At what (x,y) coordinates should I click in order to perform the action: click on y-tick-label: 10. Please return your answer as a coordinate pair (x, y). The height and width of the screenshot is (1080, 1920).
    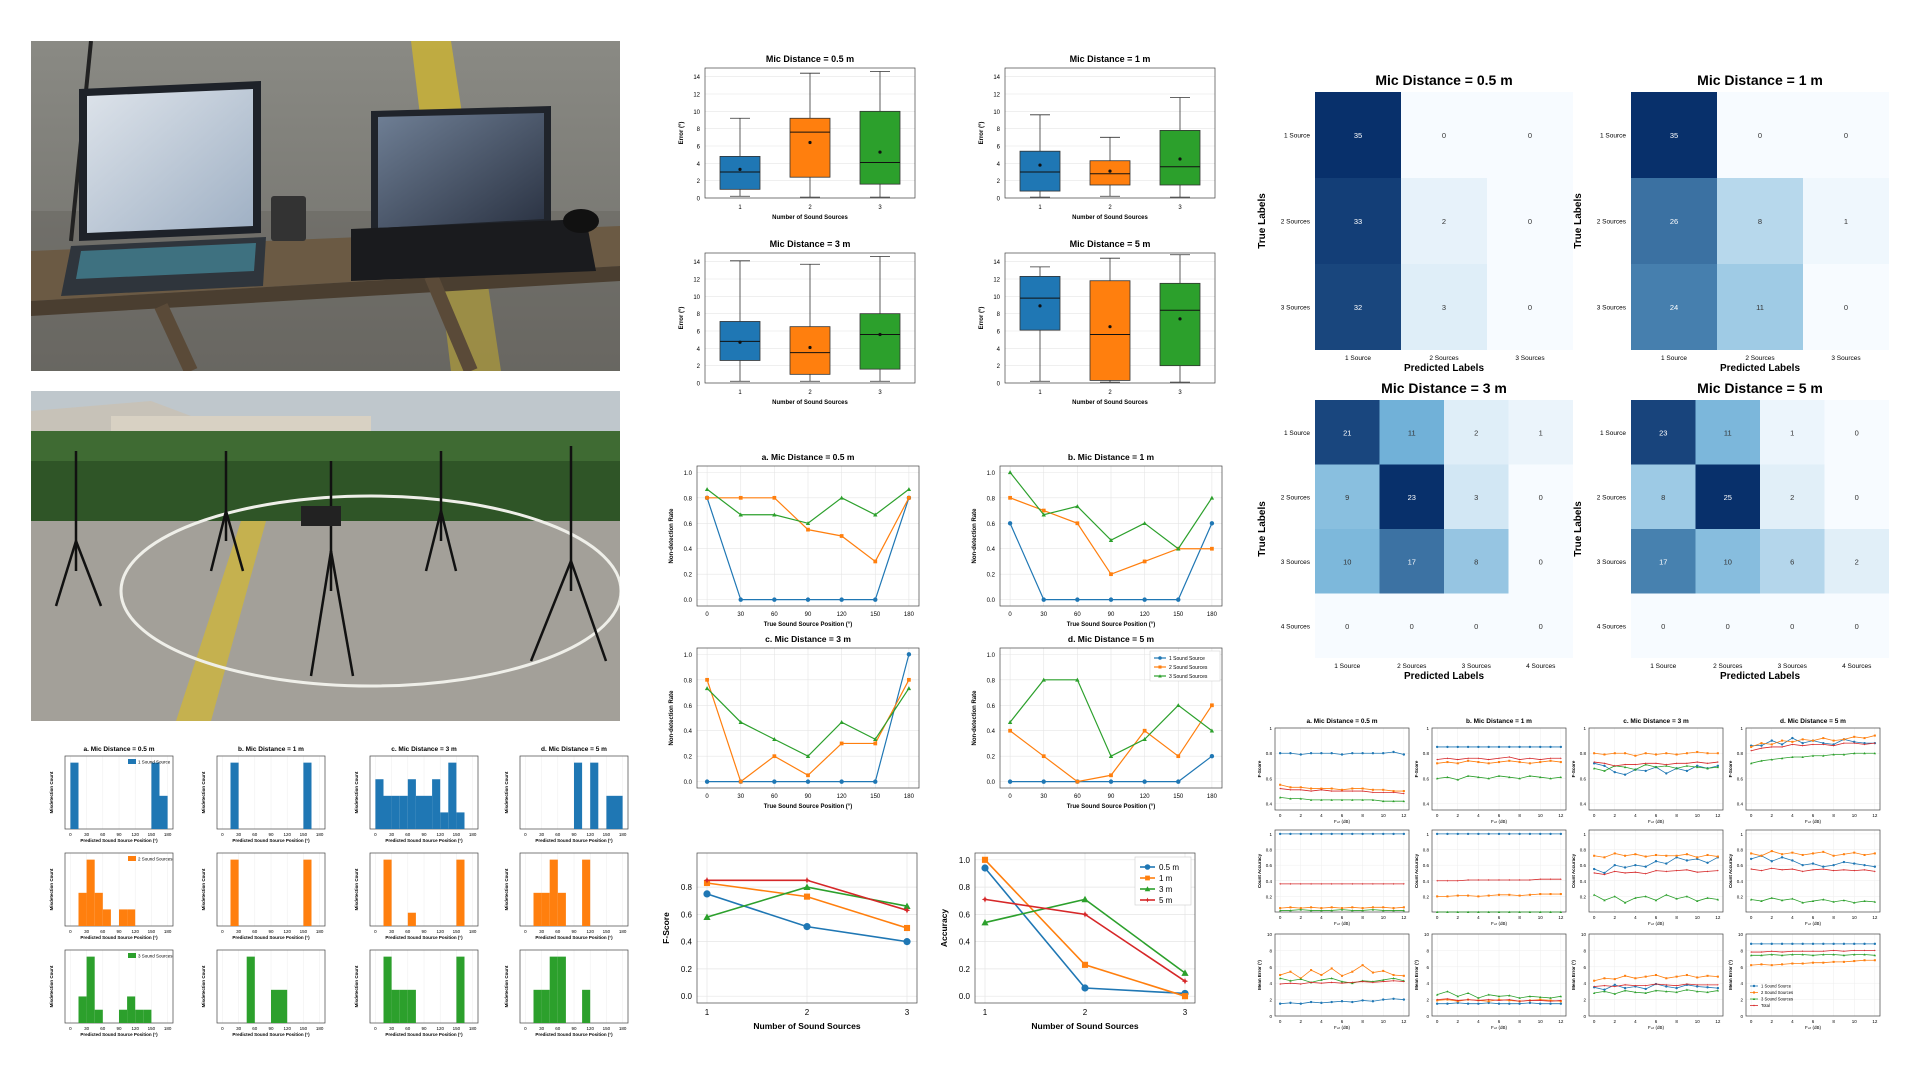
    Looking at the image, I should click on (1584, 934).